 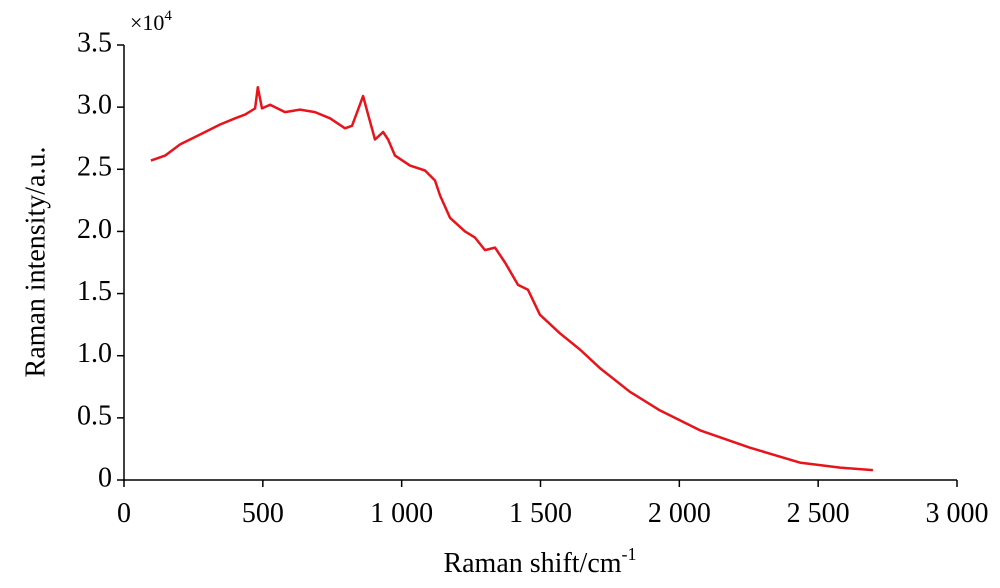 I want to click on y-tick-label: 1.0, so click(x=94, y=353).